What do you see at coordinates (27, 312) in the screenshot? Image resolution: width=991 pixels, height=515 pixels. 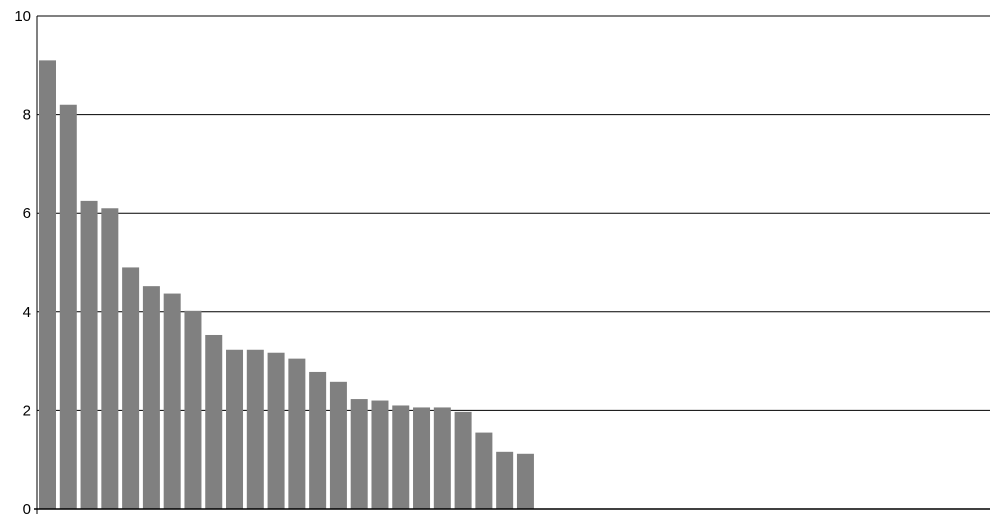 I see `y-tick-label: 4` at bounding box center [27, 312].